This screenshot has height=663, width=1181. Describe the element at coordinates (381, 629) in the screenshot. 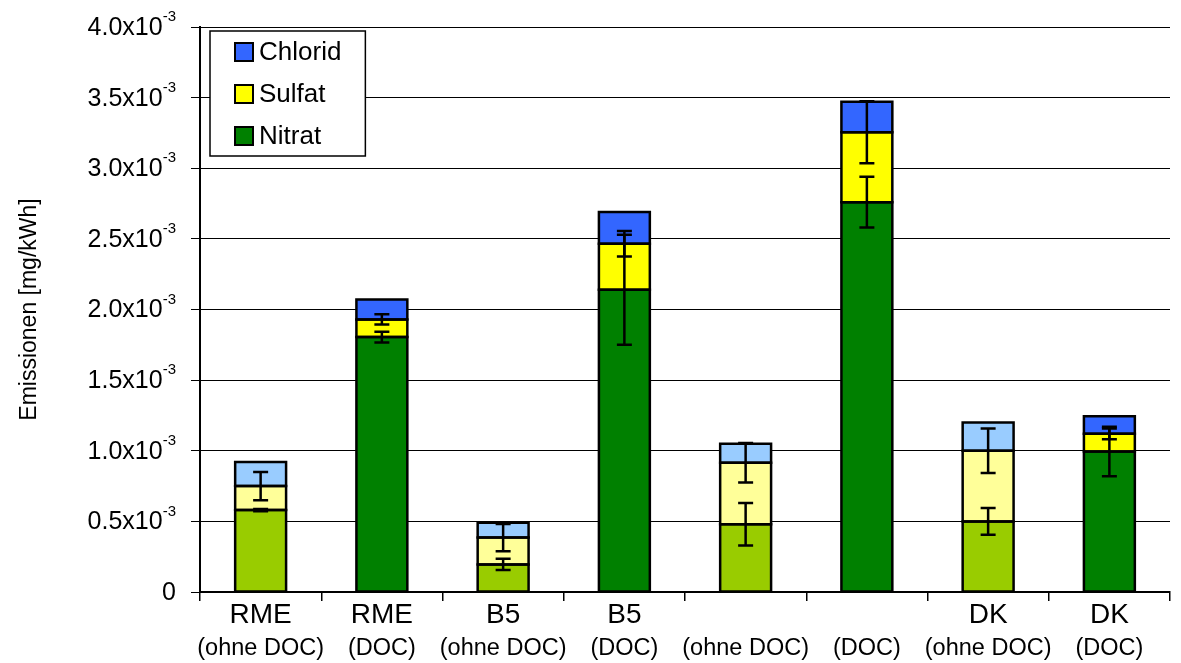

I see `x-tick-label: RME (DOC)` at that location.